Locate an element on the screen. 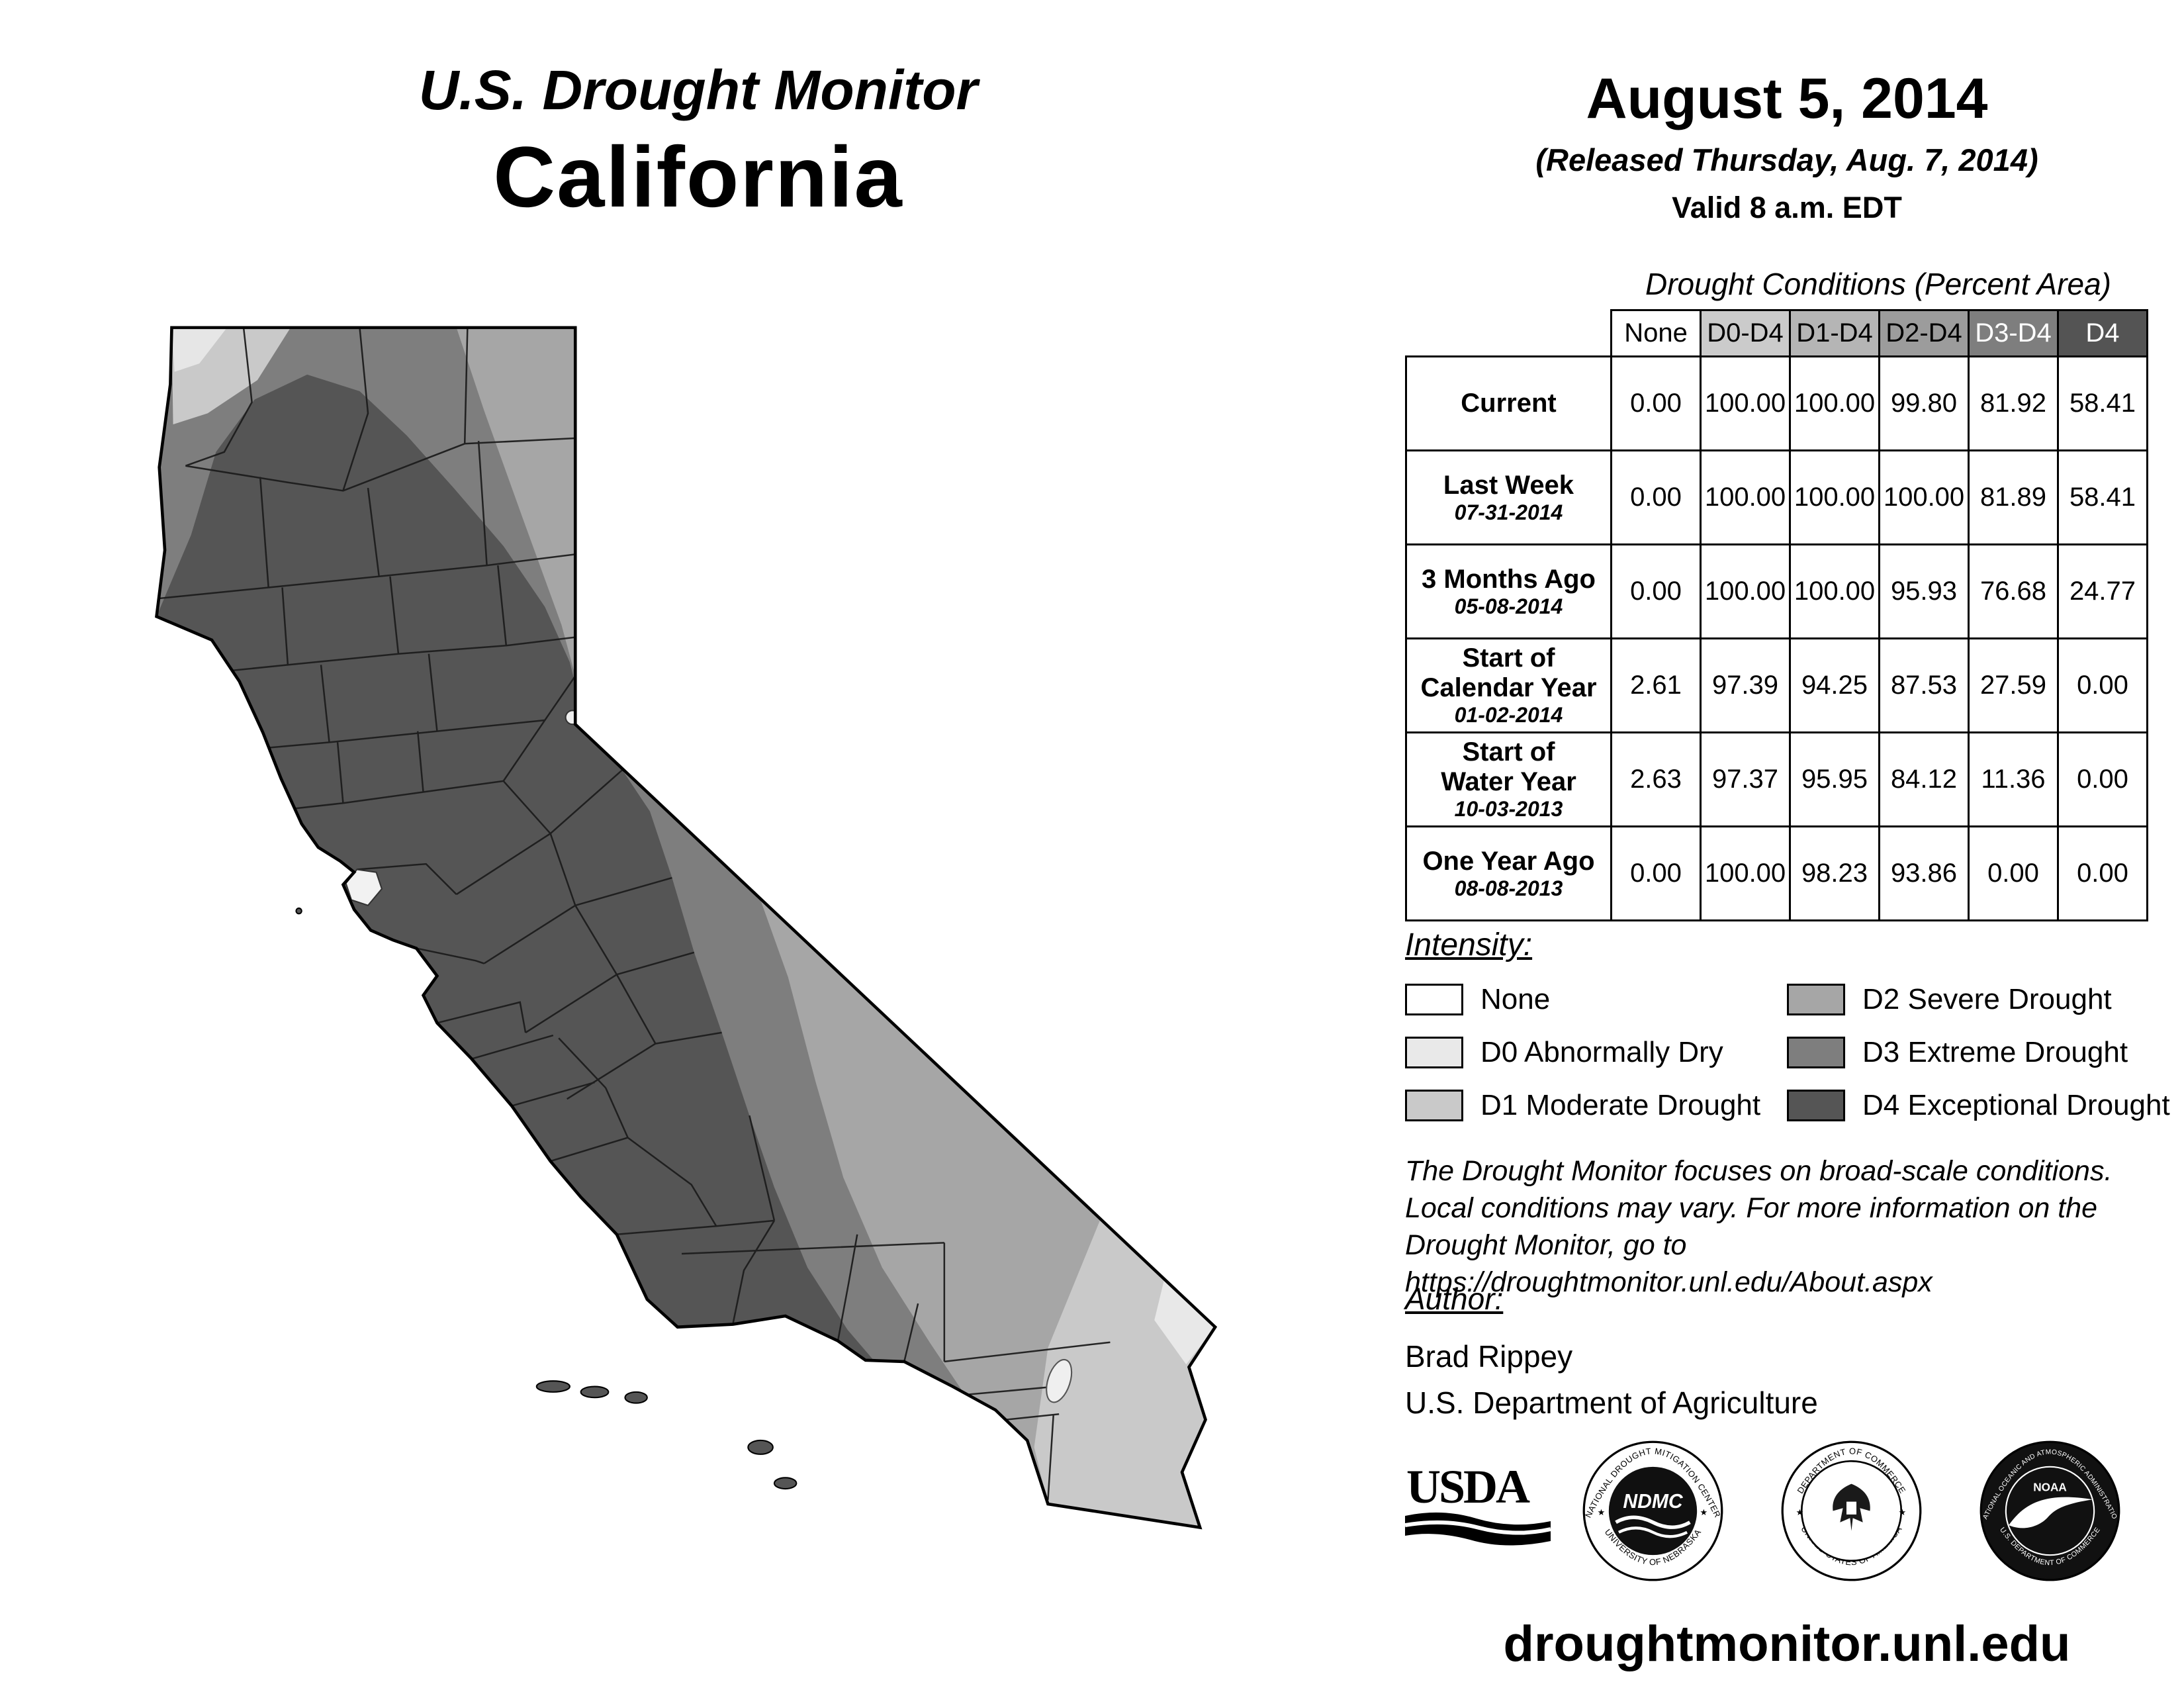 The image size is (2184, 1688). lake-tahoe is located at coordinates (572, 718).